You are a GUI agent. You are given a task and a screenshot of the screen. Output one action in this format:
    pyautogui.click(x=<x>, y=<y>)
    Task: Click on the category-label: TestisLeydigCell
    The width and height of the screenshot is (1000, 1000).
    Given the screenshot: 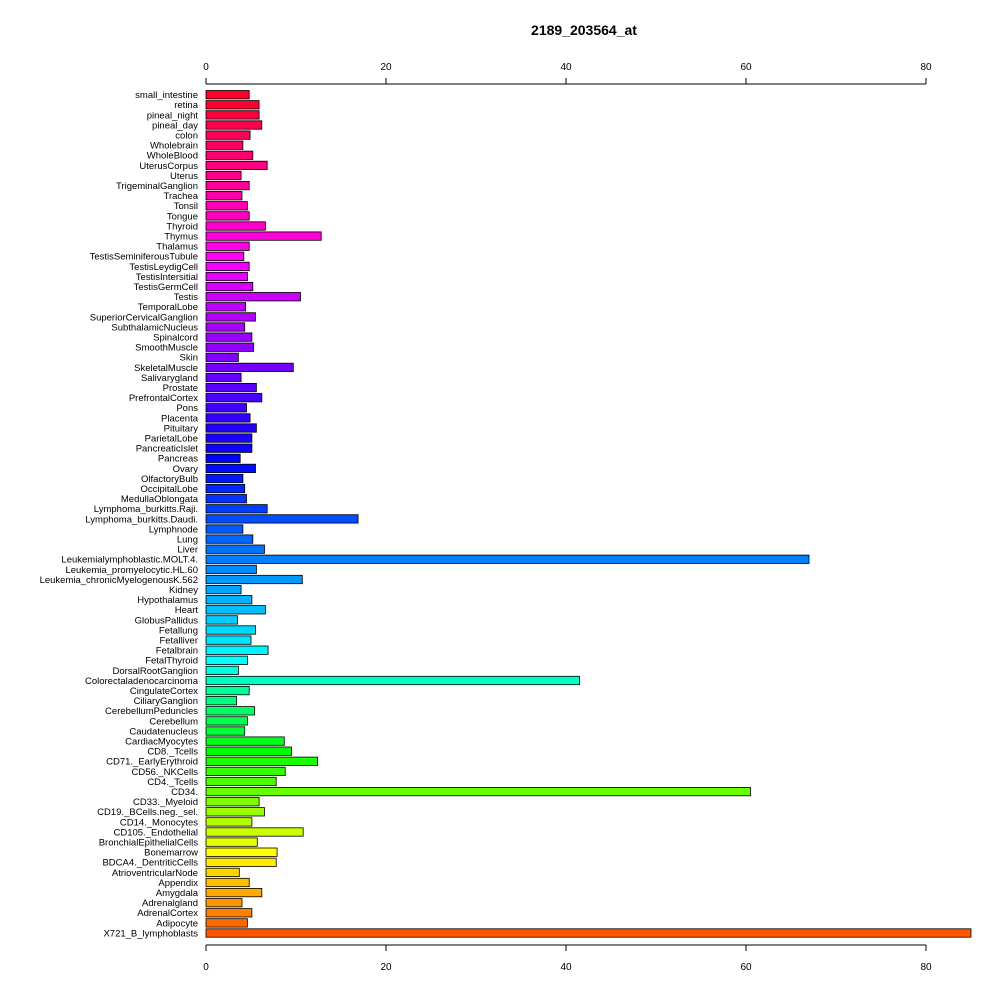 What is the action you would take?
    pyautogui.click(x=163, y=267)
    